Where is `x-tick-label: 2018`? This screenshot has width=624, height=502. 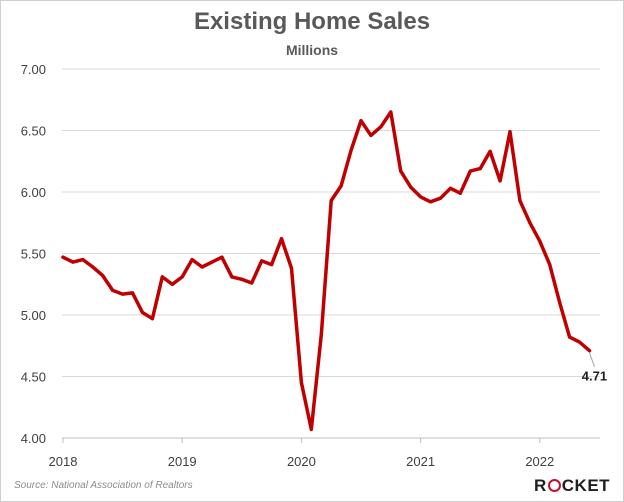 x-tick-label: 2018 is located at coordinates (63, 461).